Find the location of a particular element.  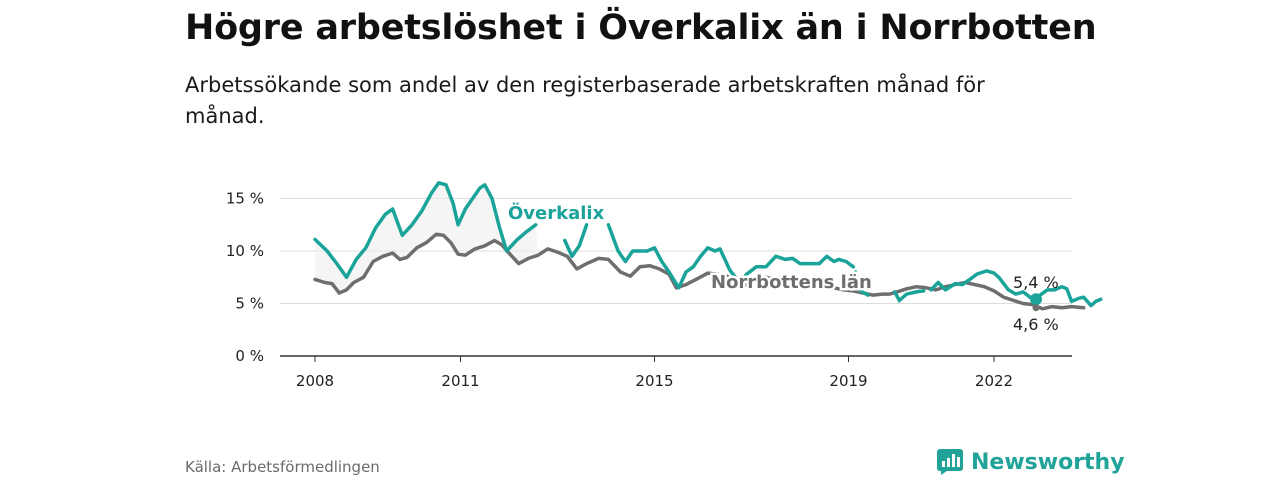

brand: Newsworthy is located at coordinates (1031, 462).